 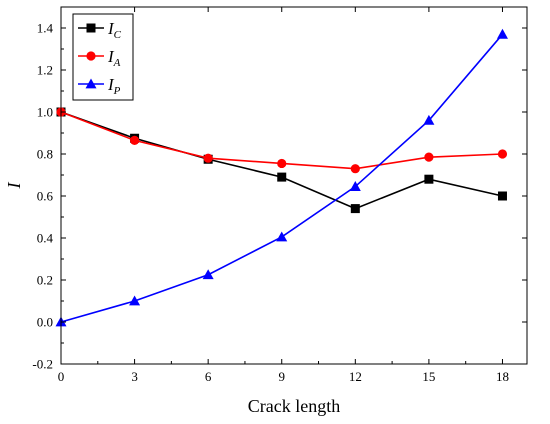 I want to click on x-tick-label: 15, so click(x=428, y=376).